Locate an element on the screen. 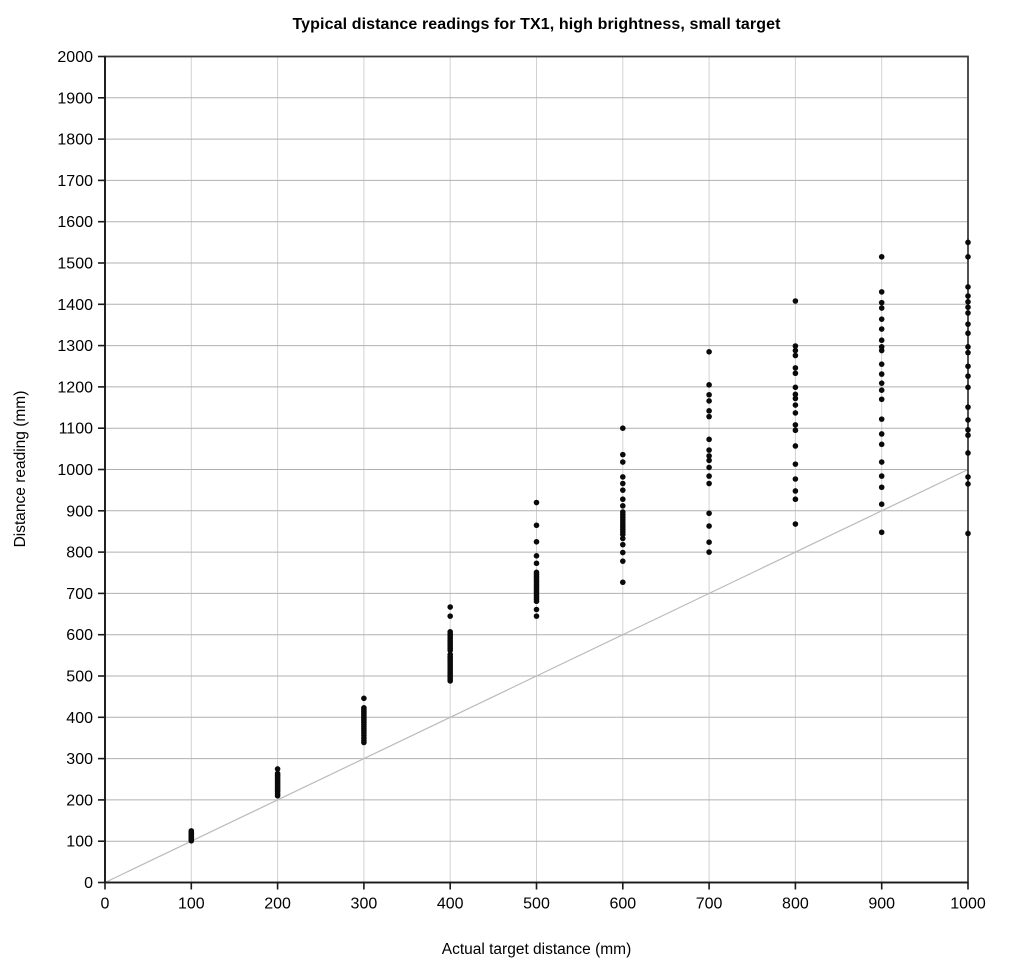 The height and width of the screenshot is (977, 1009). y-tick-label: 0 is located at coordinates (88, 883).